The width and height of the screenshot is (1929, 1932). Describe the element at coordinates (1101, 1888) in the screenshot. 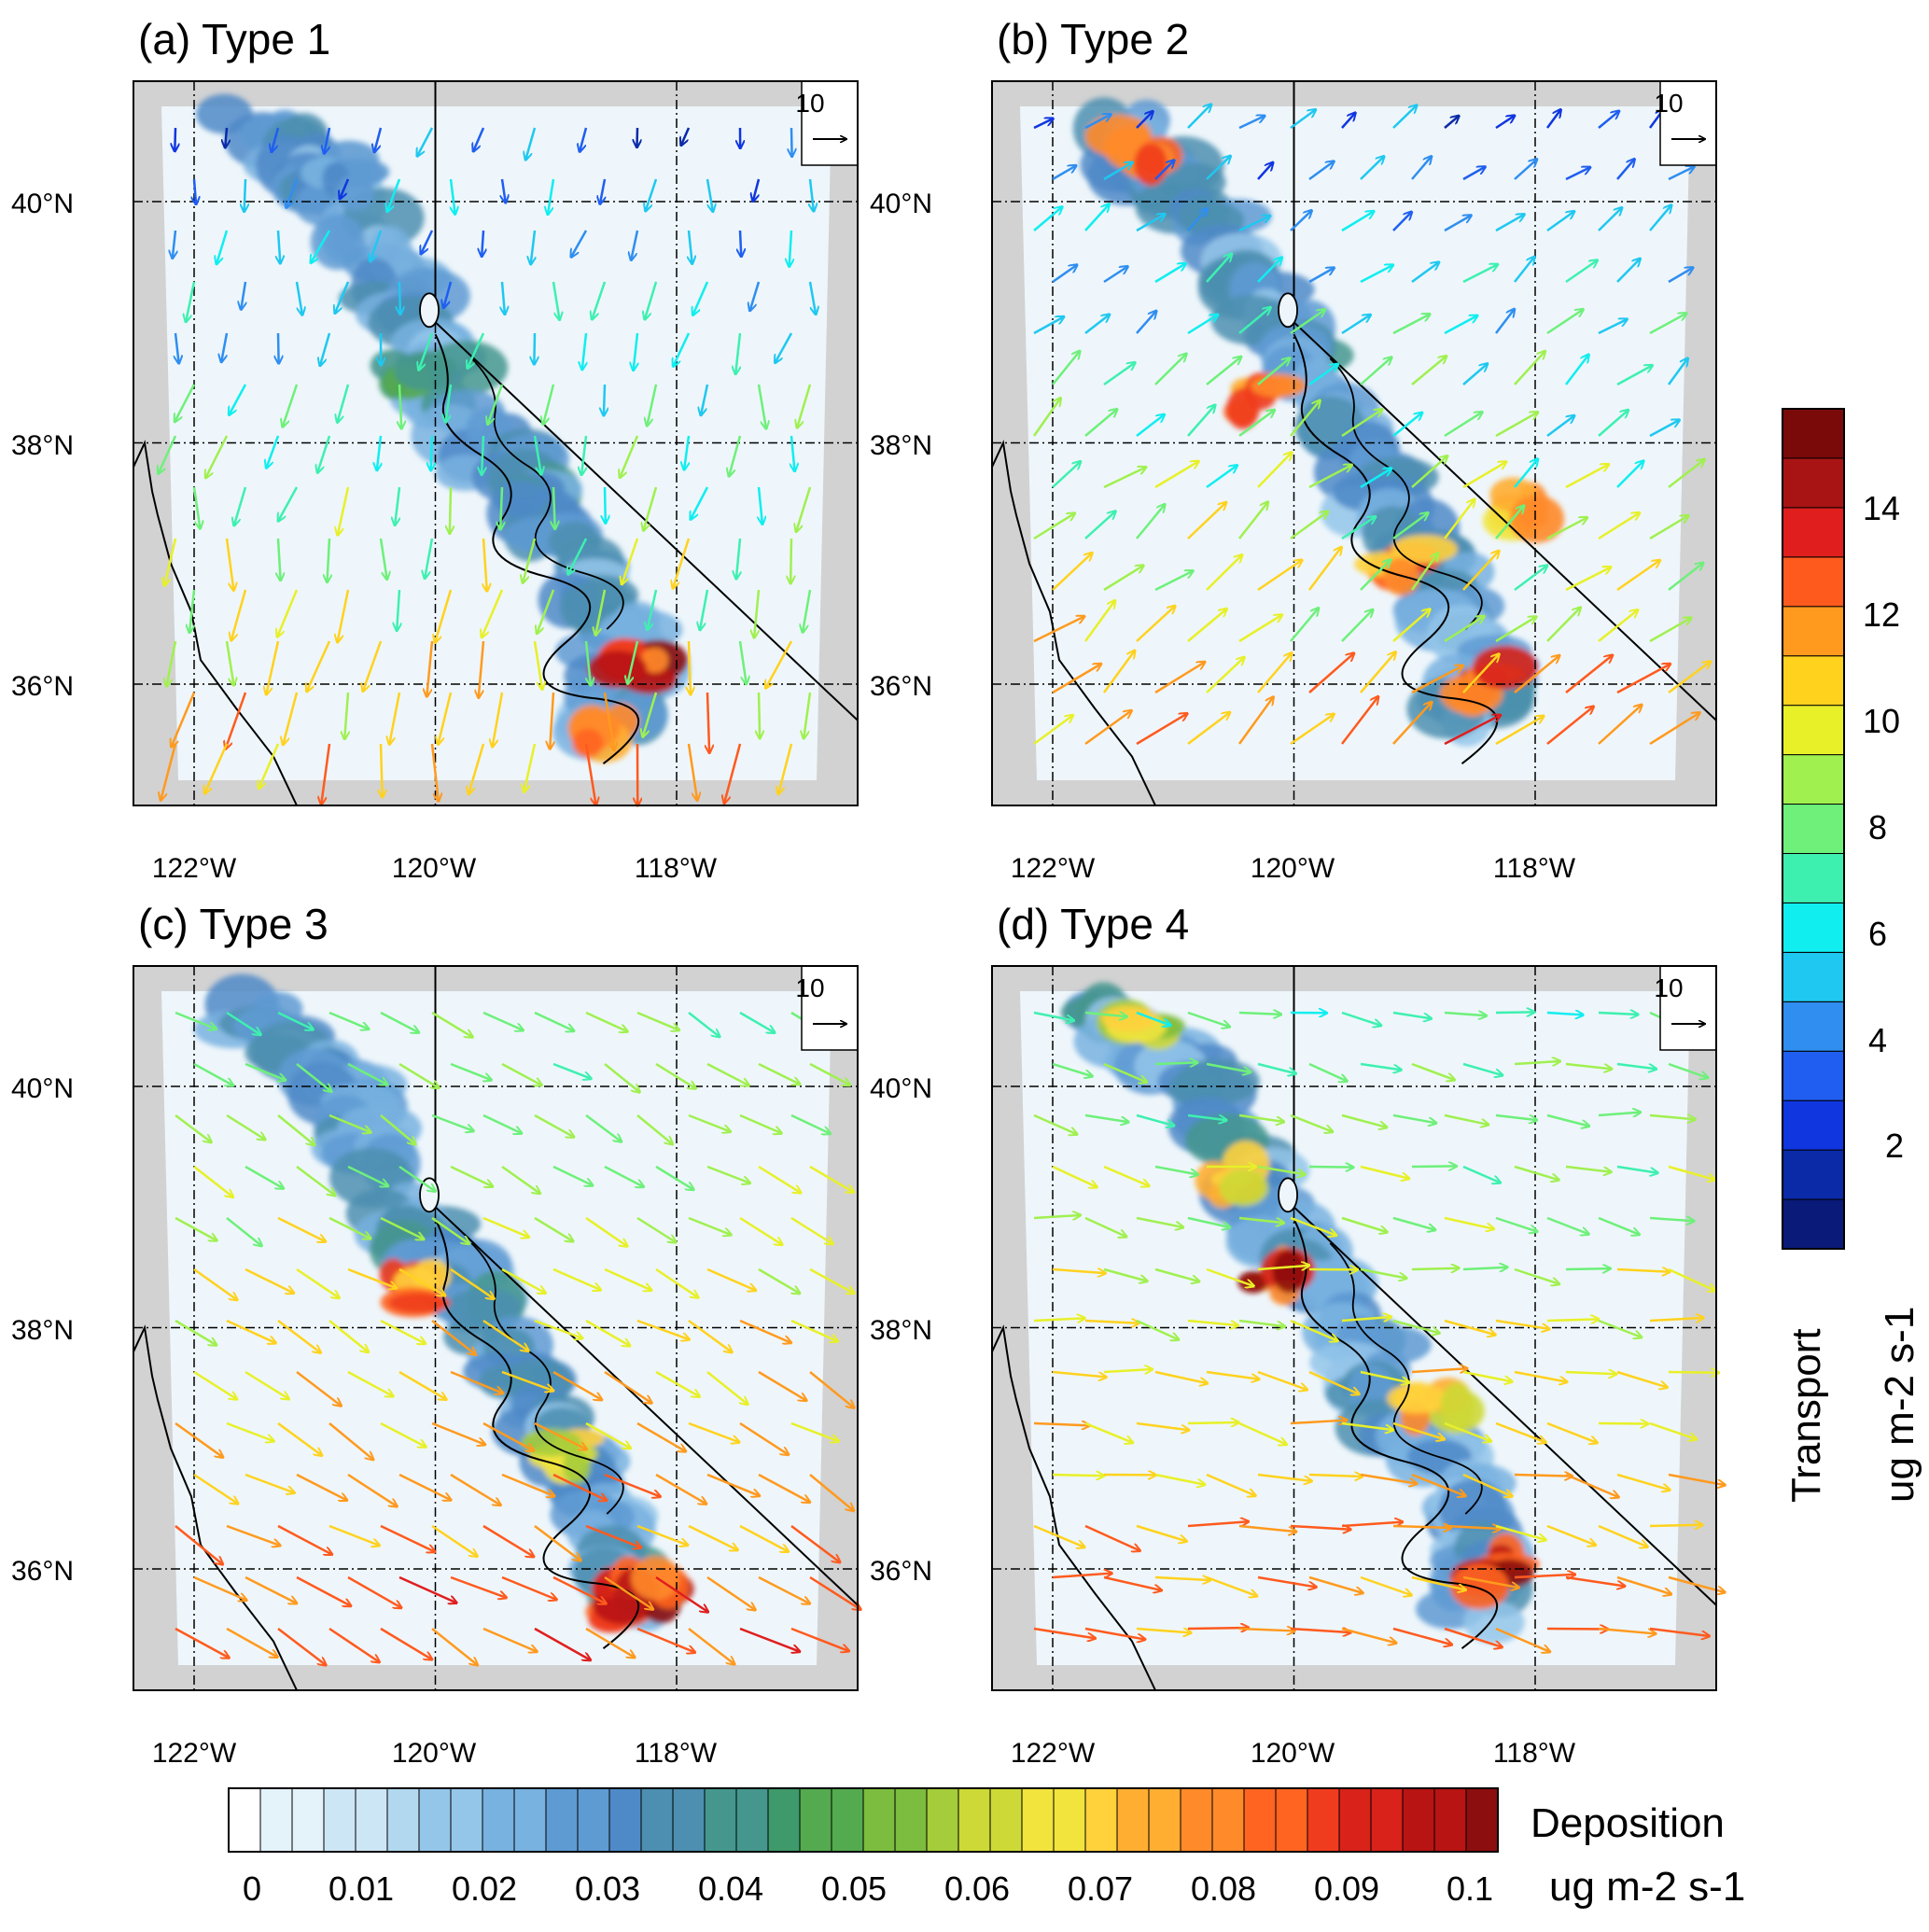

I see `deposition-tick-0-07: 0.07` at that location.